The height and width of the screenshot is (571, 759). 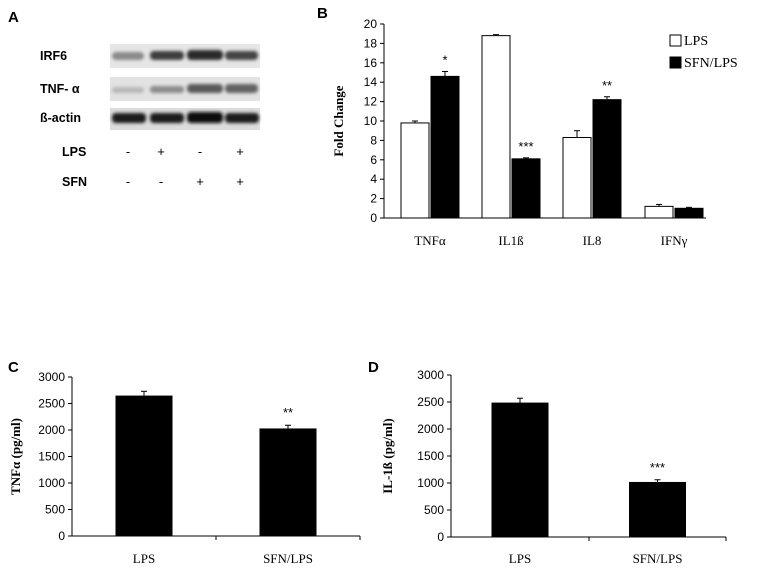 What do you see at coordinates (60, 118) in the screenshot?
I see `blot-label-bactin: ß-actin` at bounding box center [60, 118].